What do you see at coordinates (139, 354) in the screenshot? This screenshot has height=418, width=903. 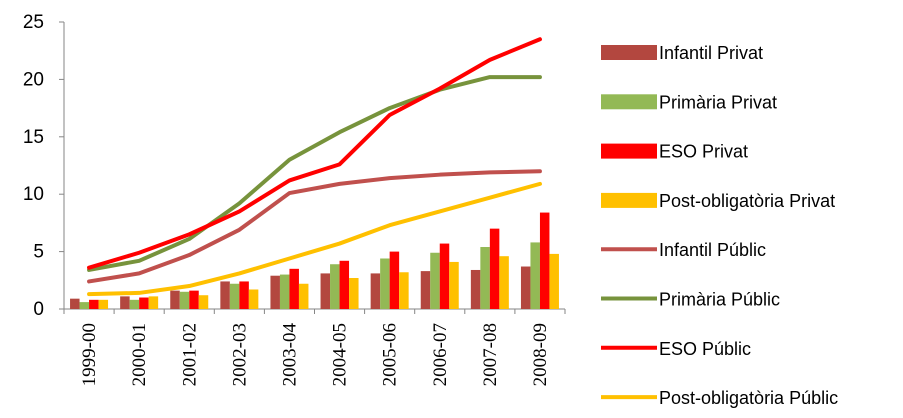 I see `x-tick-label: 2000-01` at bounding box center [139, 354].